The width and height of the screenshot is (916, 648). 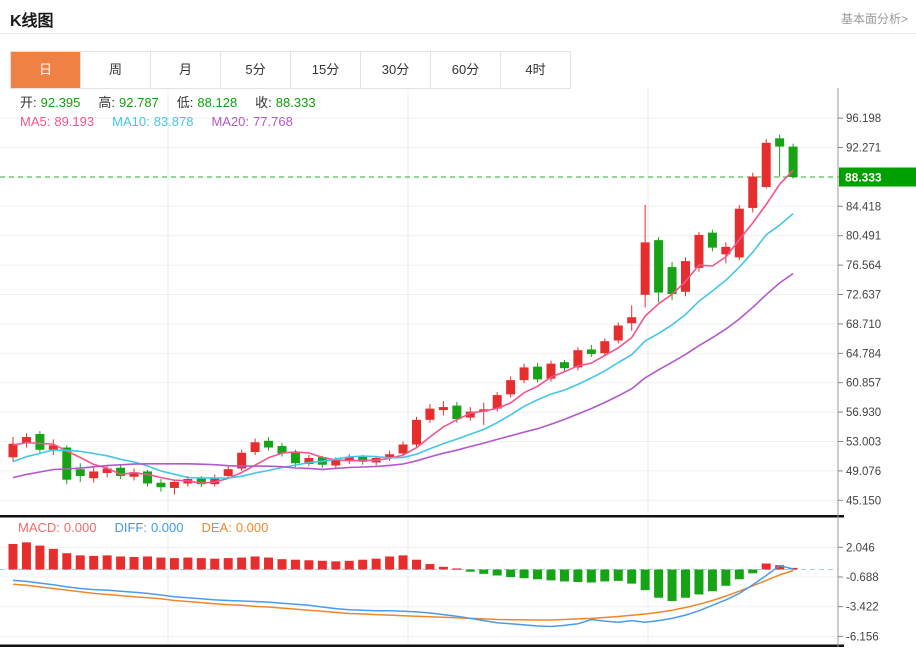 What do you see at coordinates (862, 578) in the screenshot?
I see `svg-text: -0.688` at bounding box center [862, 578].